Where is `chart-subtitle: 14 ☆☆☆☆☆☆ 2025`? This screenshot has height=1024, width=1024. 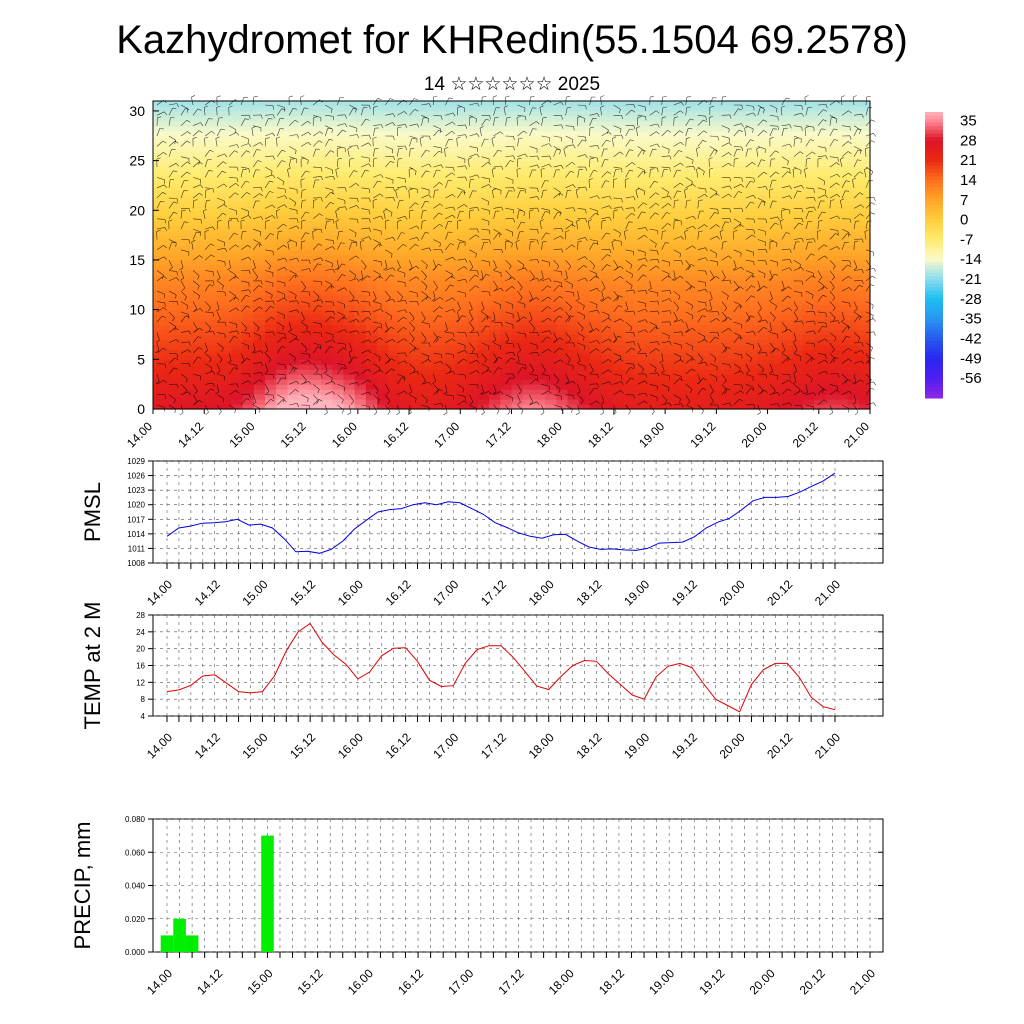 chart-subtitle: 14 ☆☆☆☆☆☆ 2025 is located at coordinates (512, 84).